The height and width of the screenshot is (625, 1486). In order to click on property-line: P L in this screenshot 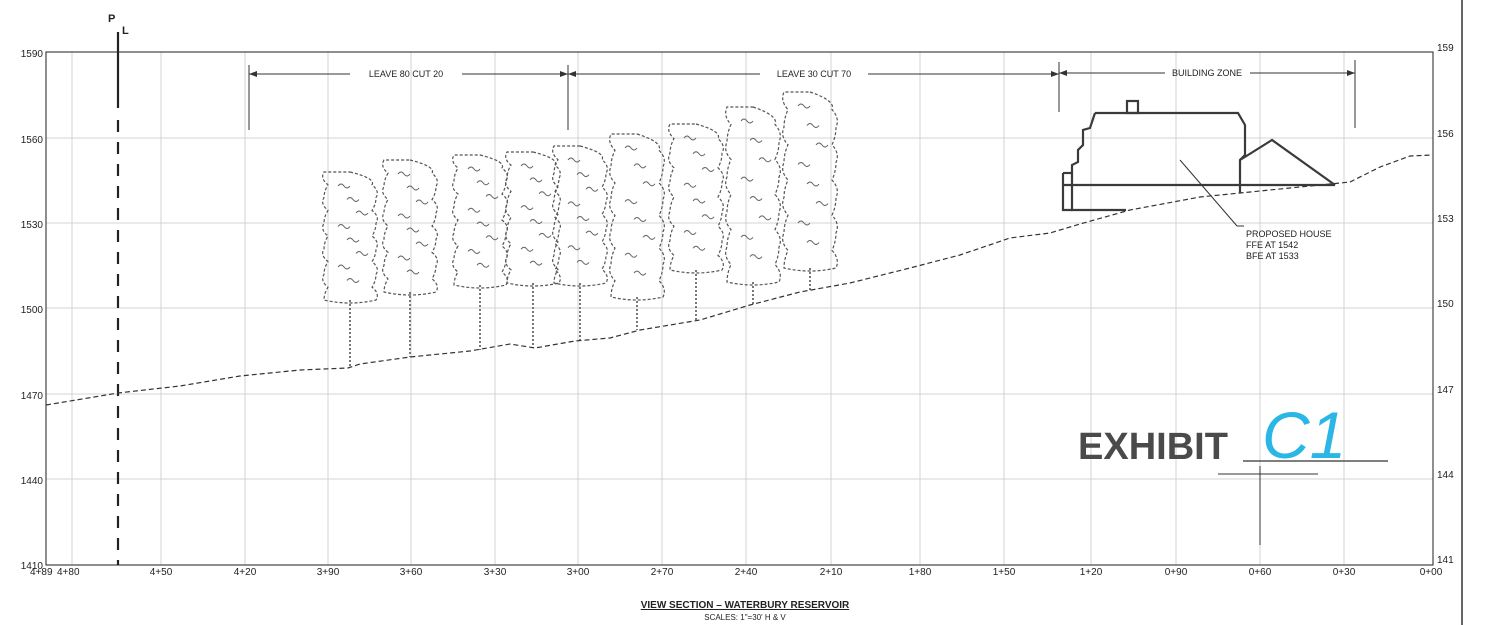, I will do `click(118, 289)`.